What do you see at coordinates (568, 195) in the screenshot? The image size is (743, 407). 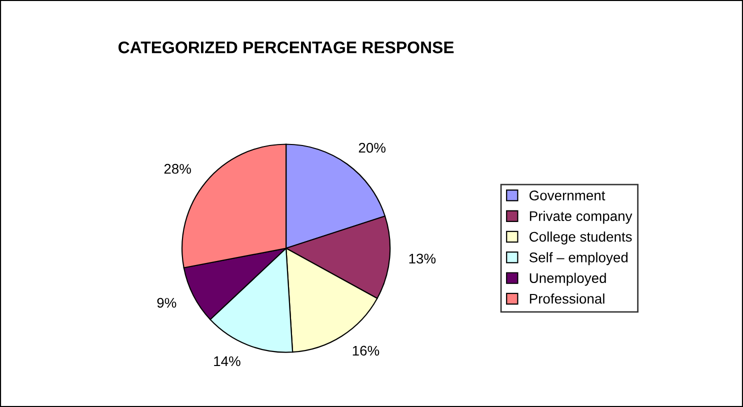 I see `legend-label: Government` at bounding box center [568, 195].